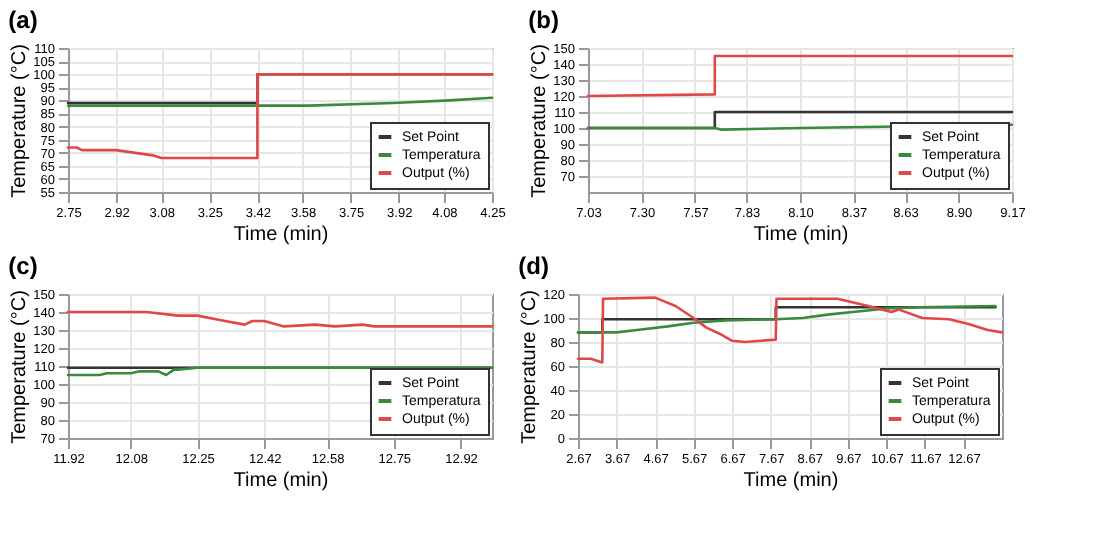 This screenshot has height=536, width=1100. Describe the element at coordinates (543, 20) in the screenshot. I see `chart-title: (b)` at that location.